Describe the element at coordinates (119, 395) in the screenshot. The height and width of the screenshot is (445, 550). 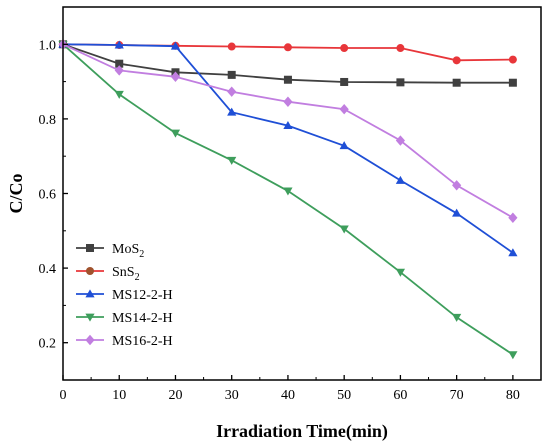
I see `x-tick-label: 10` at that location.